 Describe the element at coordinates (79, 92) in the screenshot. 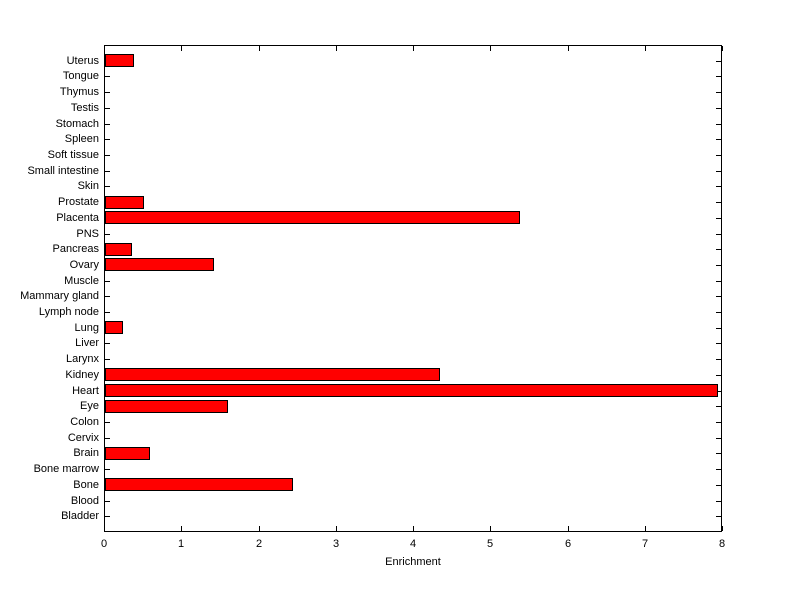

I see `category-label-thymus: Thymus` at that location.